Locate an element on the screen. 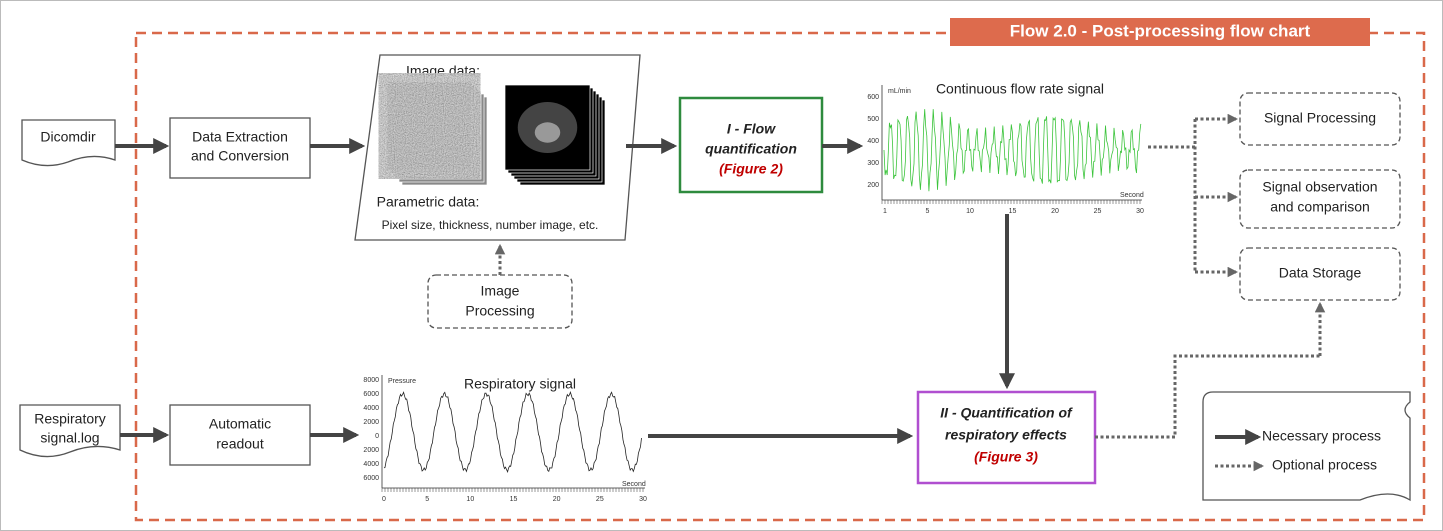  node-label: Signal observation is located at coordinates (1319, 187).